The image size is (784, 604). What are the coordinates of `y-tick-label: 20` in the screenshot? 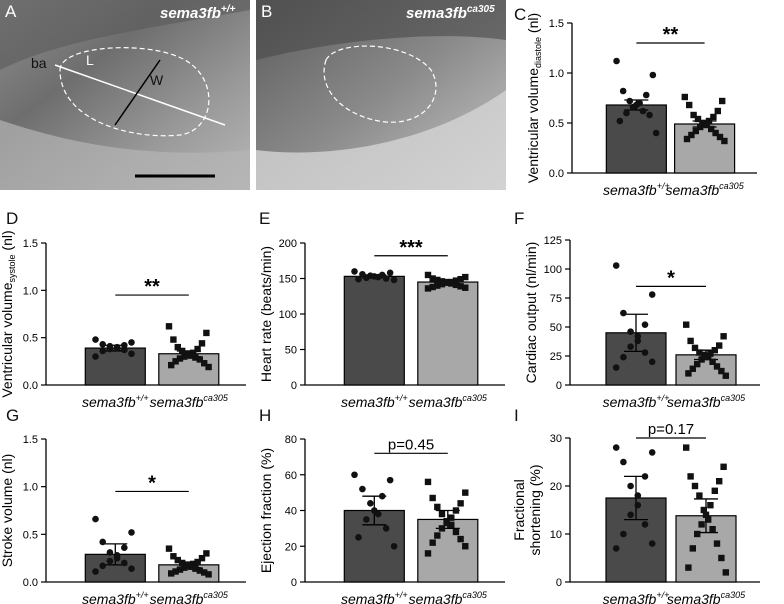 It's located at (556, 487).